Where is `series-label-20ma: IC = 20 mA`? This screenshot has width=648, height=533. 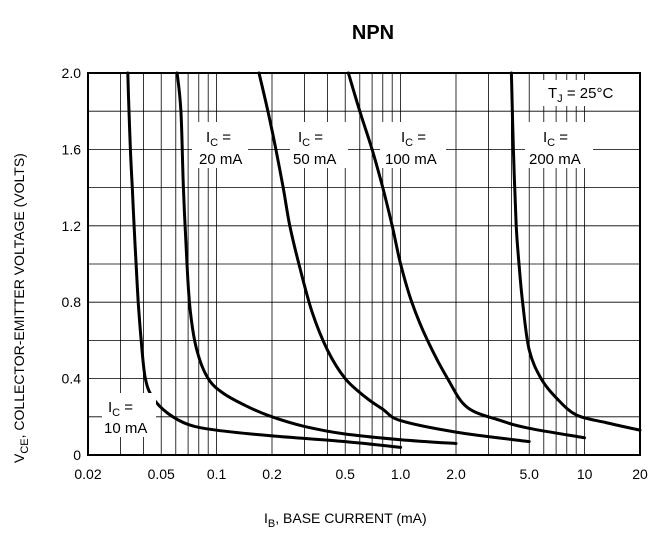
series-label-20ma: IC = 20 mA is located at coordinates (220, 145).